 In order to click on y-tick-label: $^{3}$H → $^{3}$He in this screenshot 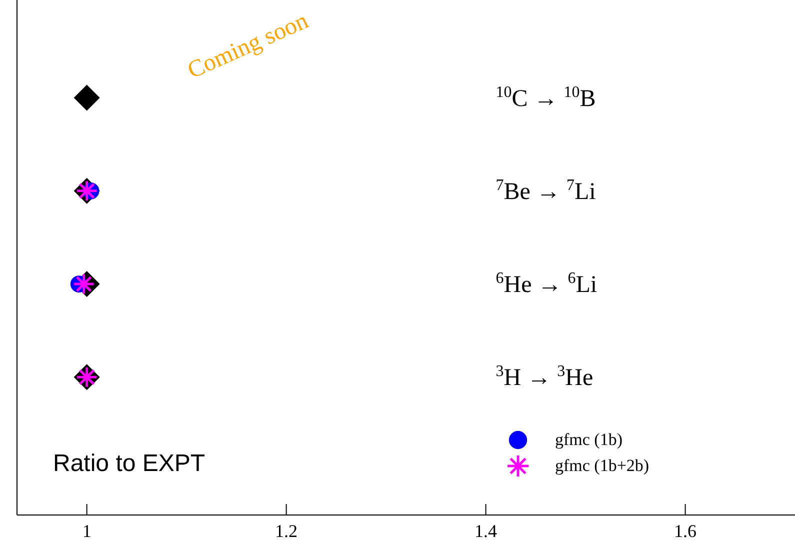, I will do `click(545, 377)`.